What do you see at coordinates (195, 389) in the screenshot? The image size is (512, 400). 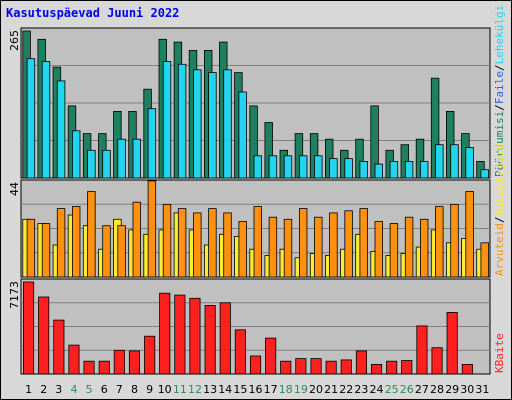 I see `x-tick-label-12: 12` at bounding box center [195, 389].